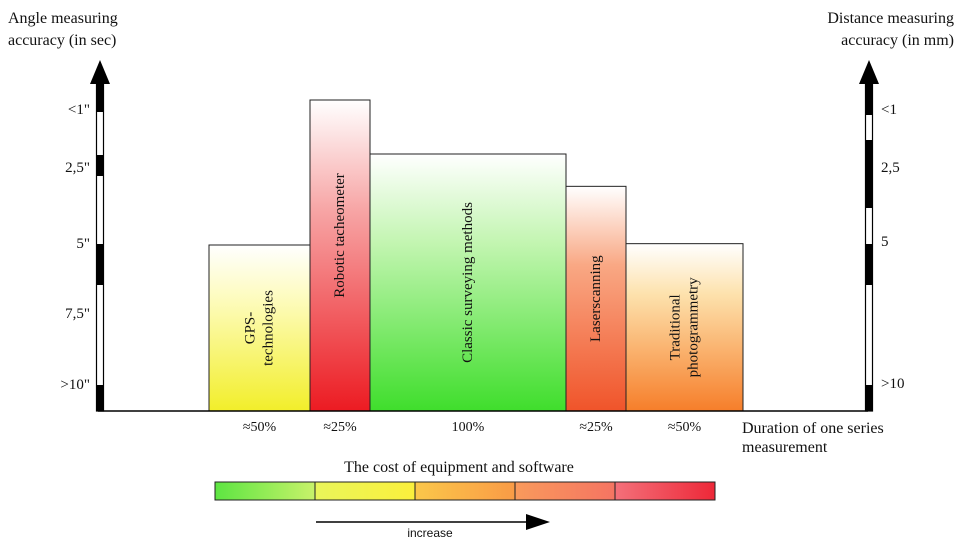 The height and width of the screenshot is (544, 961). What do you see at coordinates (889, 110) in the screenshot?
I see `right-axis-tick-label-1: <1` at bounding box center [889, 110].